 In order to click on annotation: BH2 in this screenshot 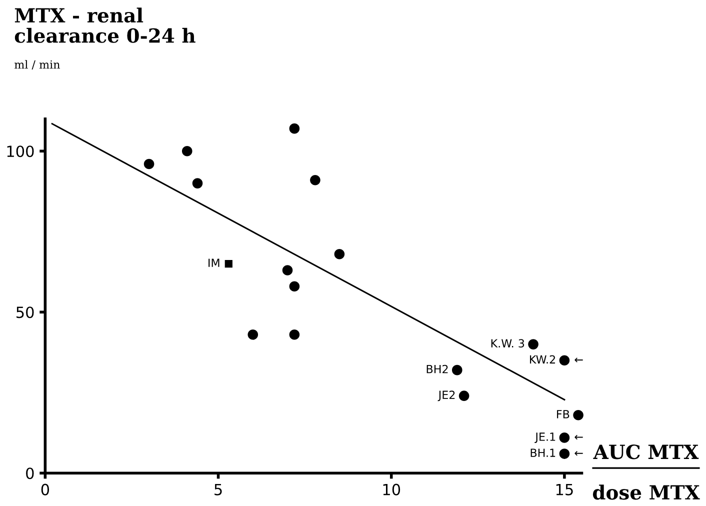, I will do `click(437, 369)`.